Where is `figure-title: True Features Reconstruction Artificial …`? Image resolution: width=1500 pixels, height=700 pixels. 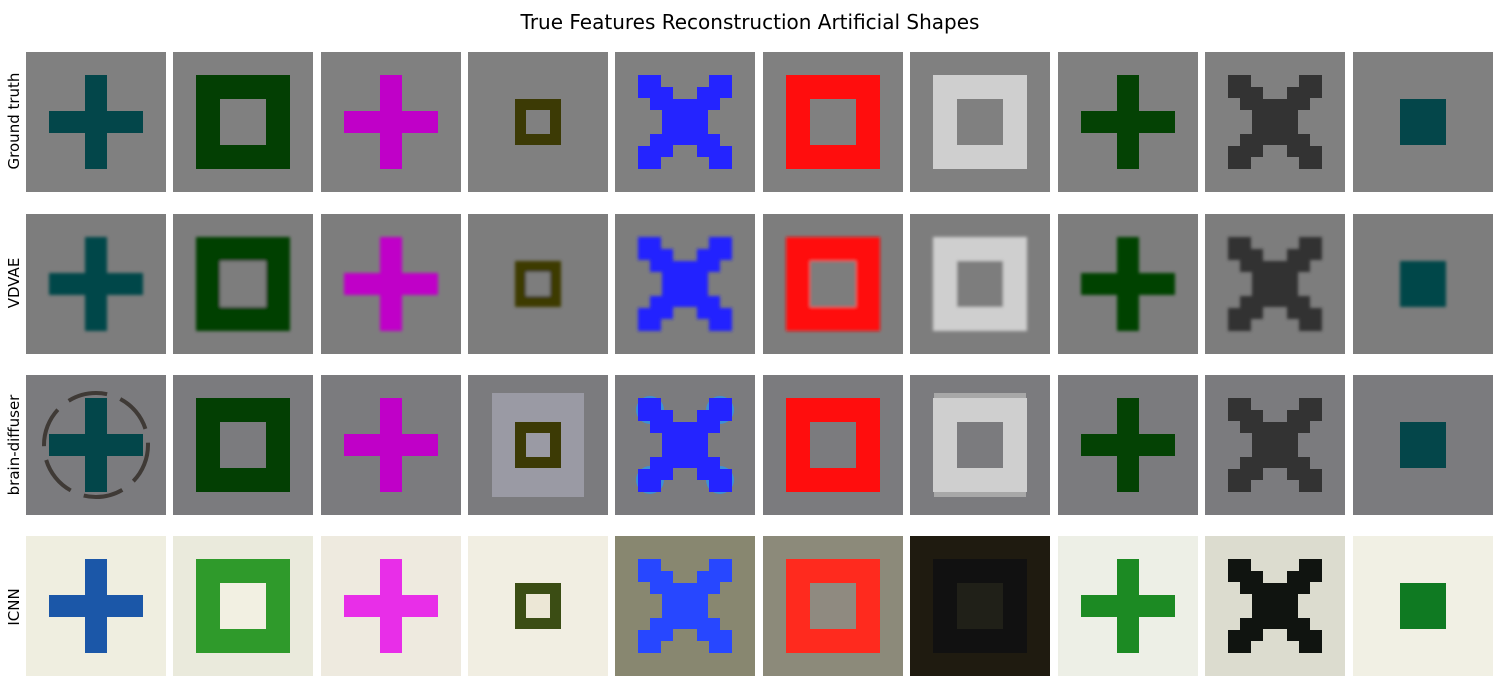
figure-title: True Features Reconstruction Artificial … is located at coordinates (750, 22).